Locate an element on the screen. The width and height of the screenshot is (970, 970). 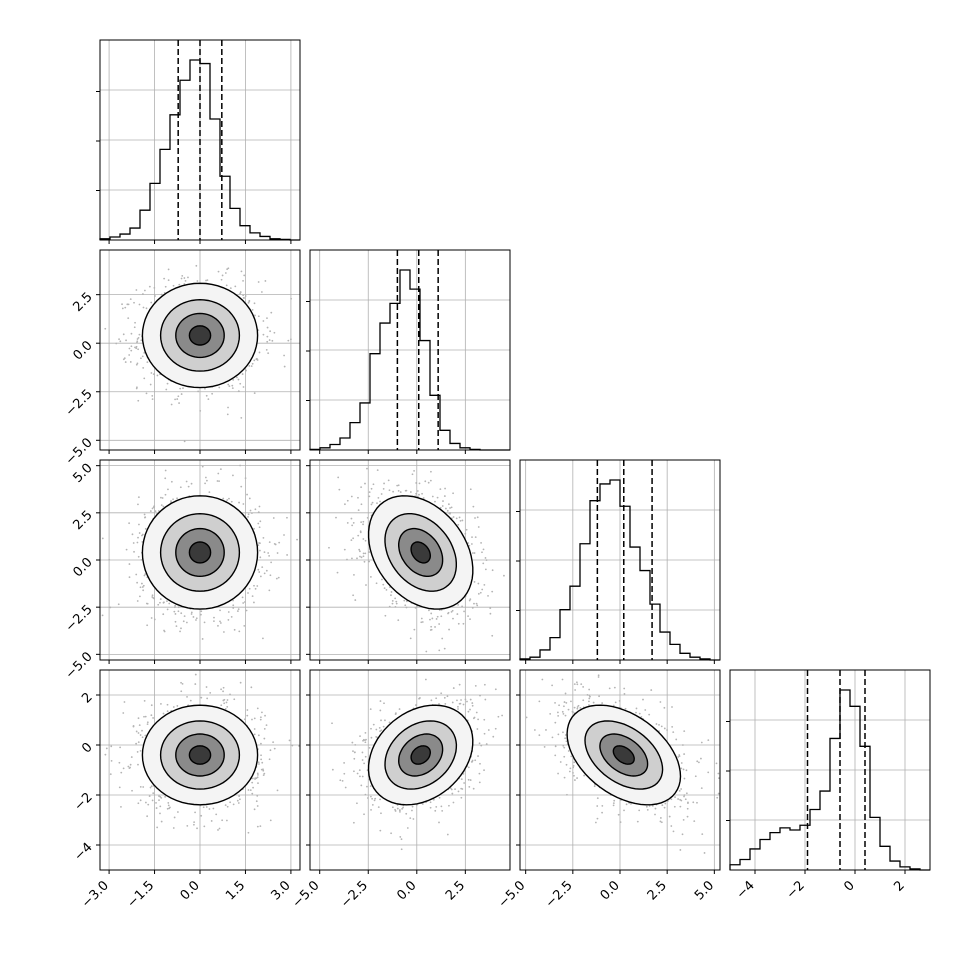
y-tick-label: 2.5 is located at coordinates (82, 302).